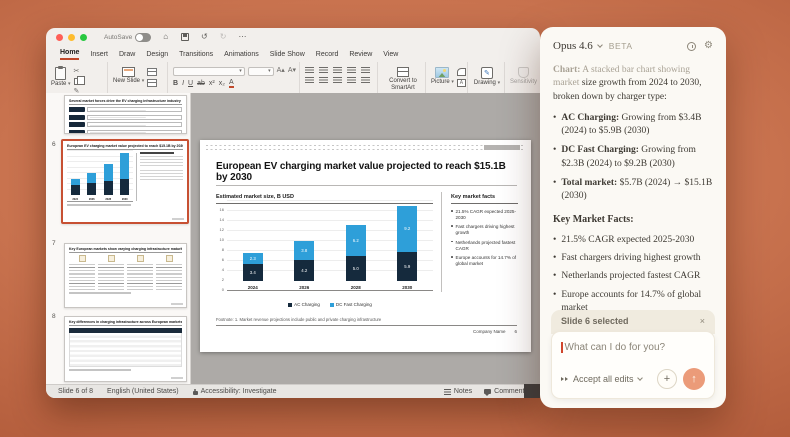  What do you see at coordinates (361, 54) in the screenshot?
I see `tab-review: Review` at bounding box center [361, 54].